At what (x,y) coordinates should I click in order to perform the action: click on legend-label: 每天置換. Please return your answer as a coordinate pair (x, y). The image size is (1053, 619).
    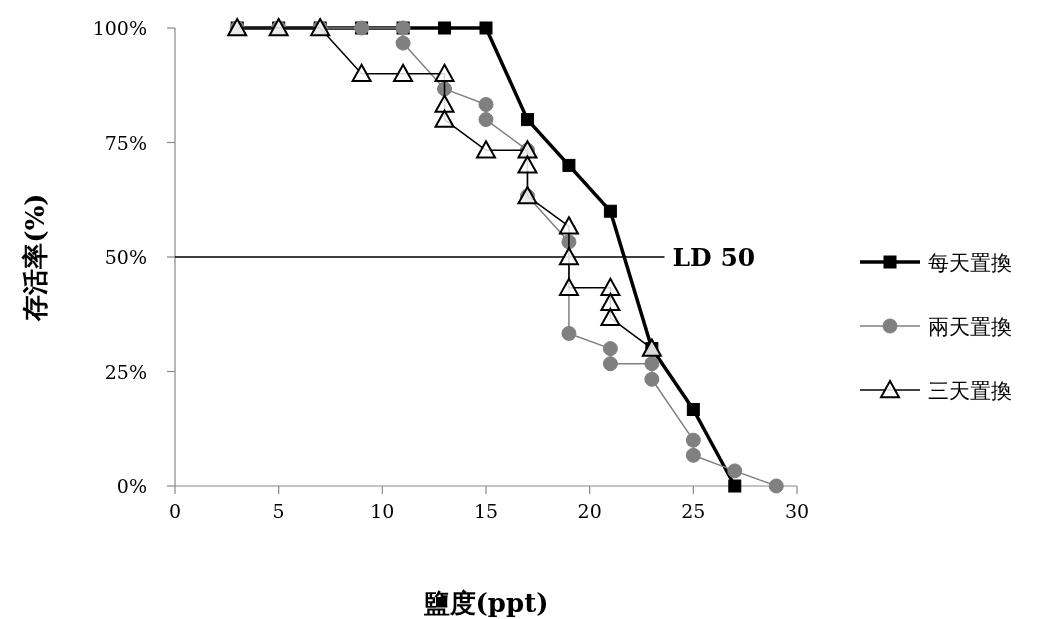
    Looking at the image, I should click on (970, 263).